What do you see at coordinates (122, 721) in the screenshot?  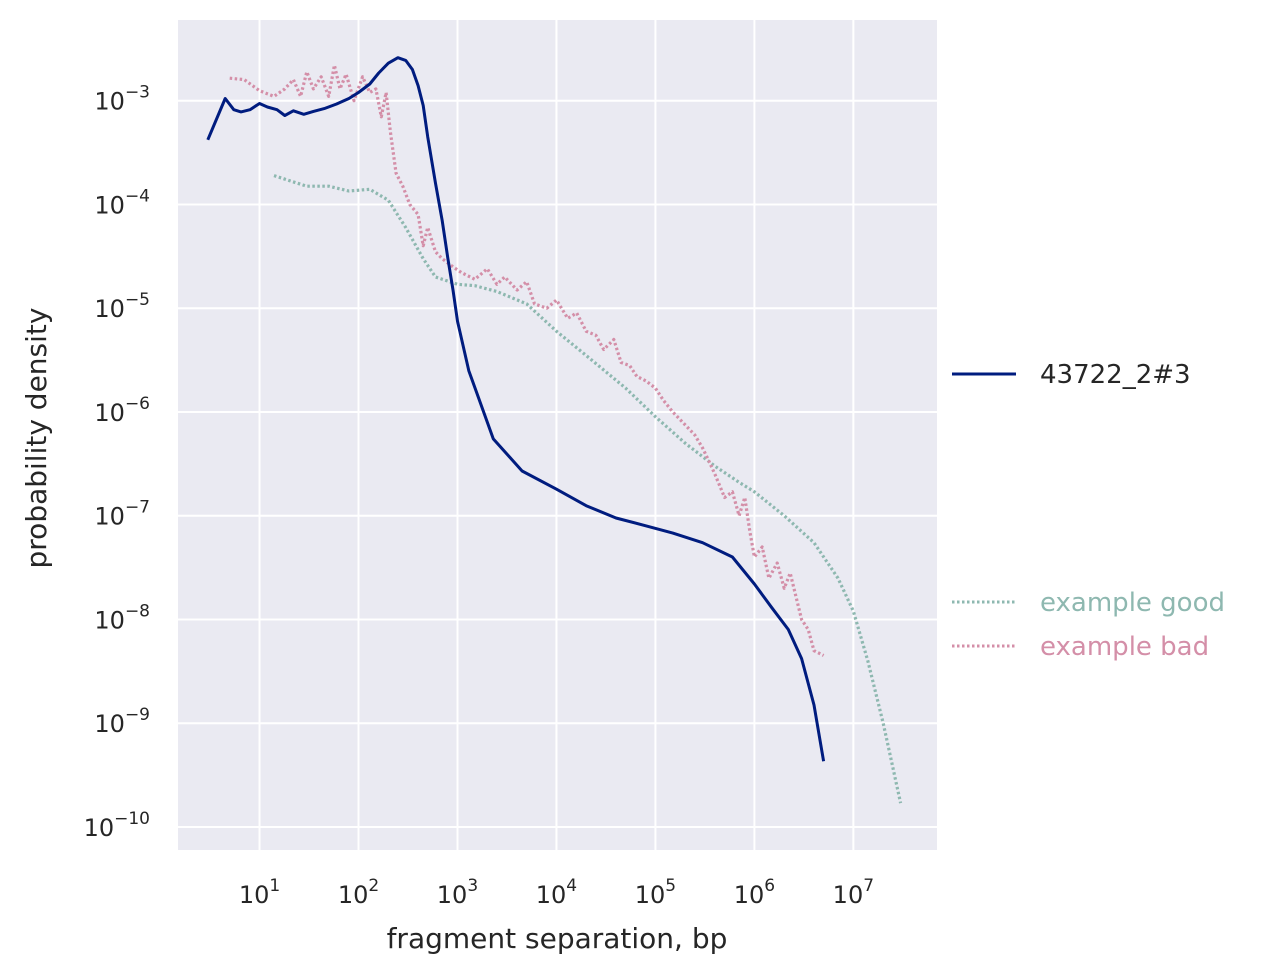 I see `y-tick-label: 10⁻⁹` at bounding box center [122, 721].